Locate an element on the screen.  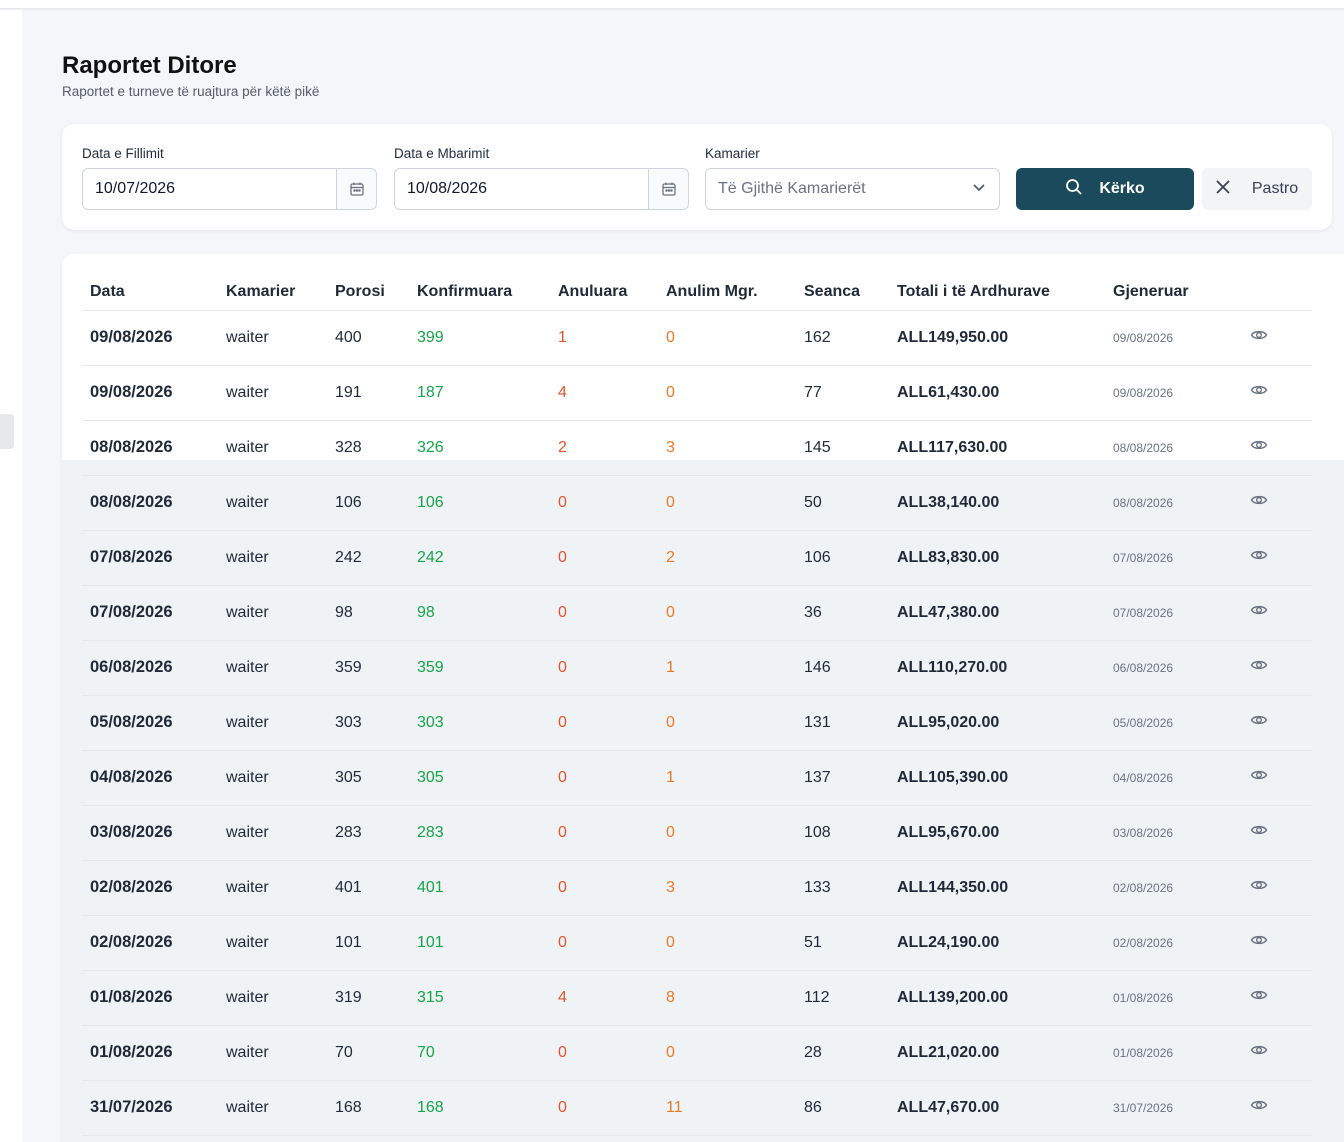
row-manager-cancel: 1 is located at coordinates (727, 778).